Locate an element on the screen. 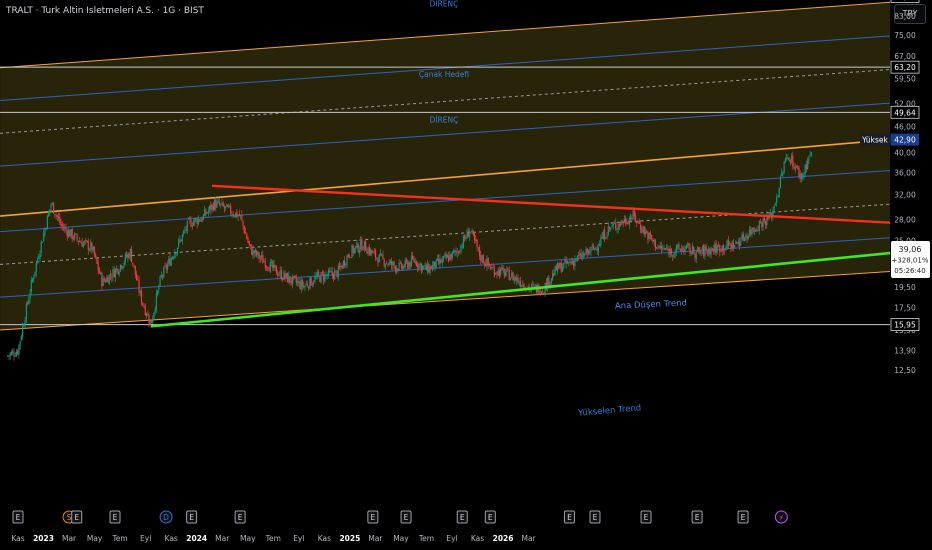 This screenshot has width=932, height=550. lightning-icon is located at coordinates (781, 517).